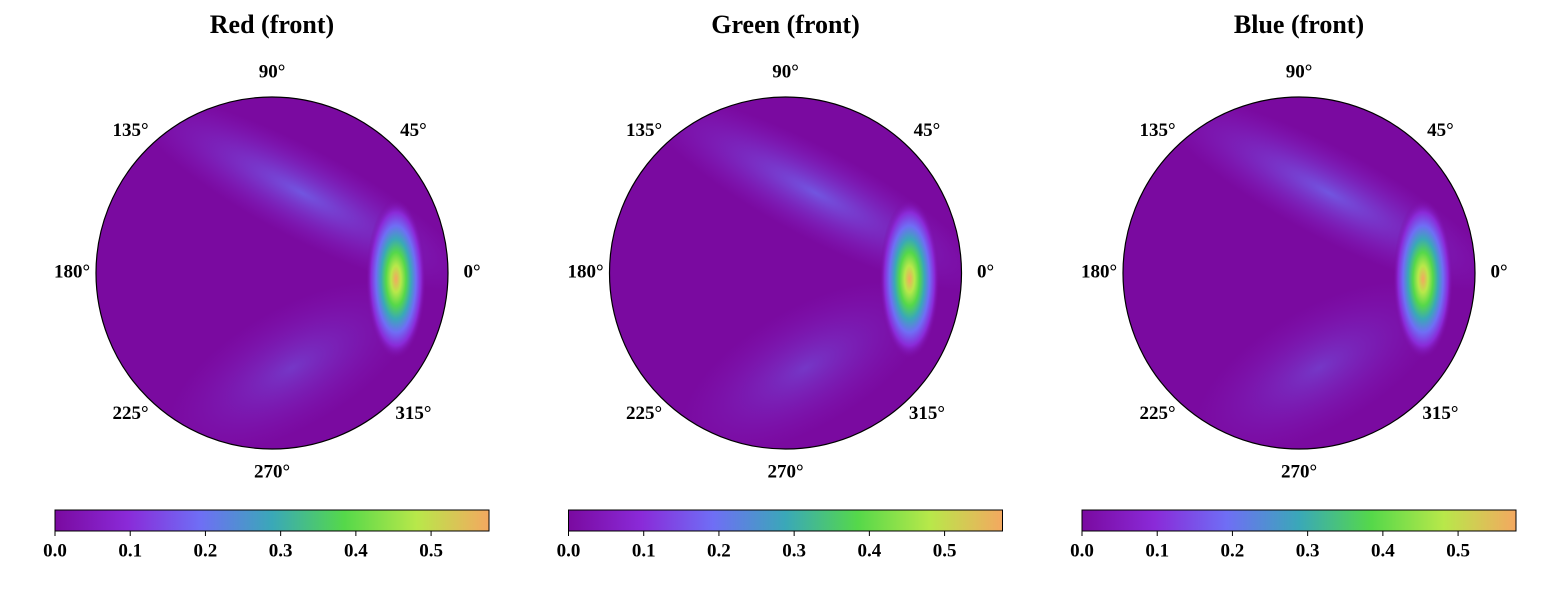 The height and width of the screenshot is (600, 1560). I want to click on chart-title: Blue (front), so click(1299, 24).